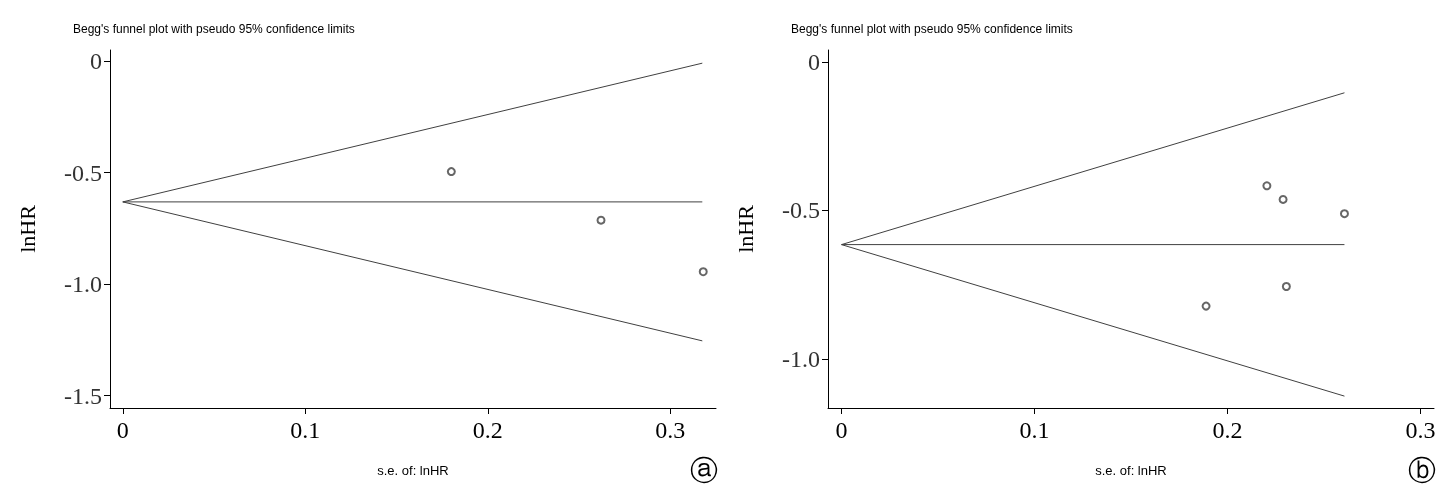 The image size is (1453, 497). What do you see at coordinates (83, 395) in the screenshot?
I see `y-tick-label: -1.5` at bounding box center [83, 395].